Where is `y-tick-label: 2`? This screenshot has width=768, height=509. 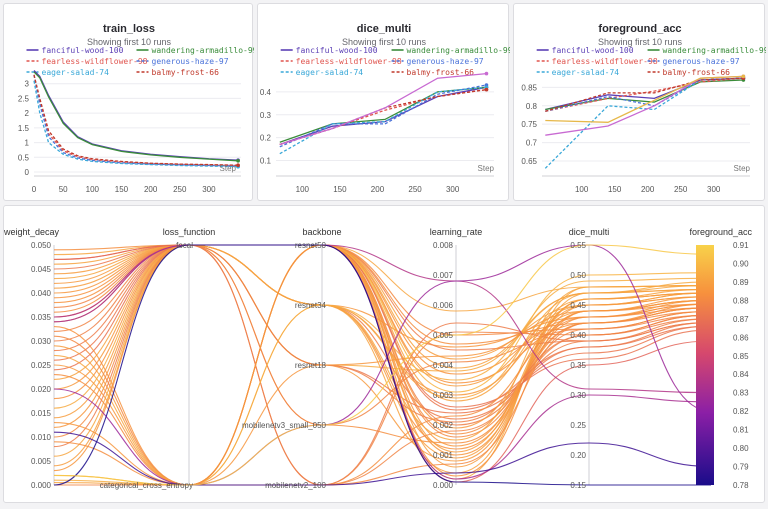 y-tick-label: 2 is located at coordinates (27, 113).